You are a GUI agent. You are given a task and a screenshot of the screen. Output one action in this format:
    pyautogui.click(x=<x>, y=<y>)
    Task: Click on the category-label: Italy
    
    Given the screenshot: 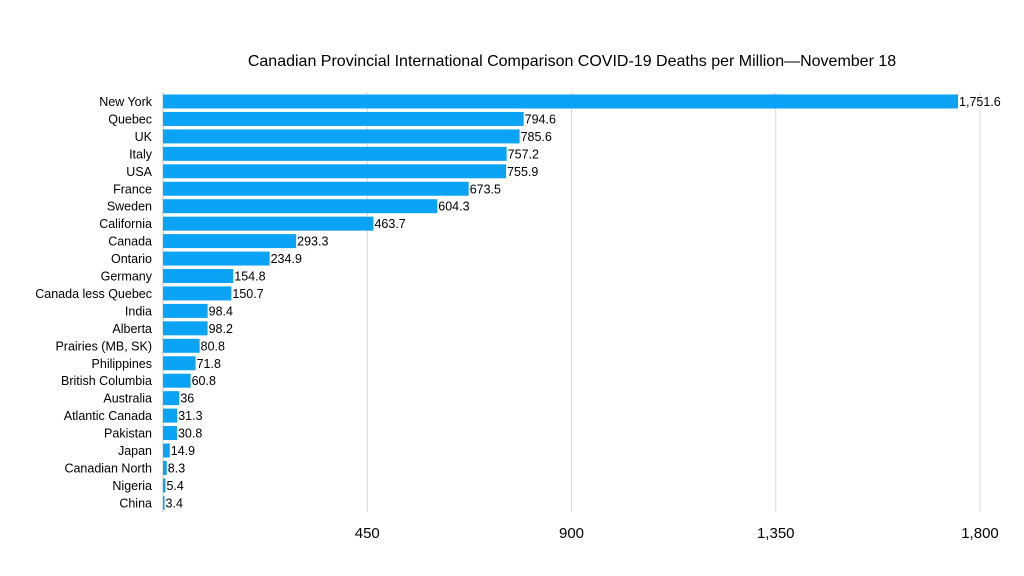 What is the action you would take?
    pyautogui.click(x=141, y=154)
    